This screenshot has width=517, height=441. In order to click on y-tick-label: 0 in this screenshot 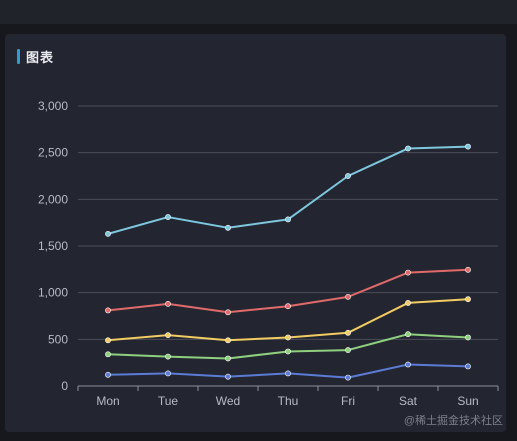, I will do `click(64, 386)`.